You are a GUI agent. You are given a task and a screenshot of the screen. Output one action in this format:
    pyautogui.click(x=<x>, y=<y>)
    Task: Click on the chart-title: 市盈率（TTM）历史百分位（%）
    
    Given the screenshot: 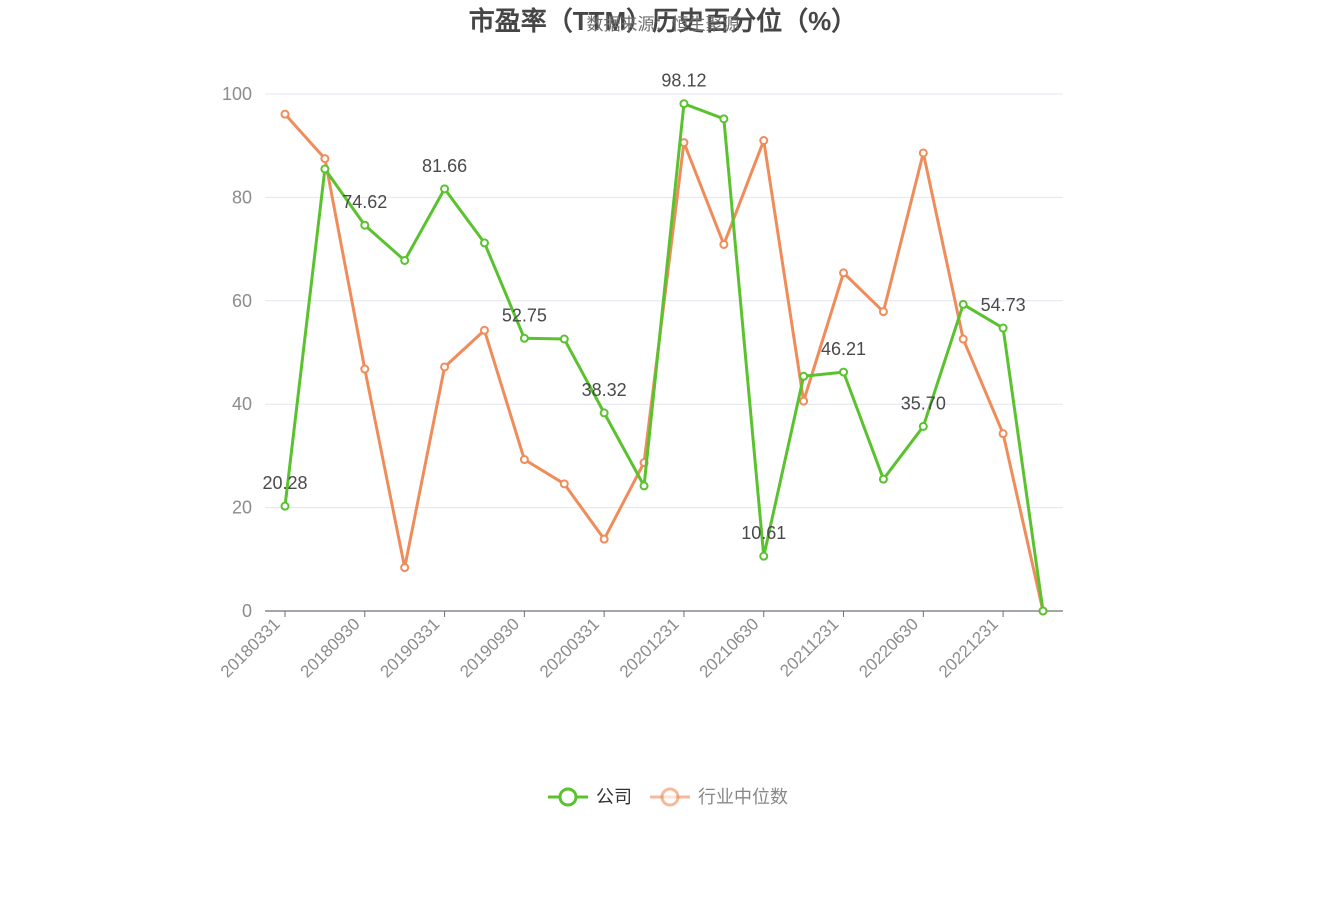 What is the action you would take?
    pyautogui.click(x=663, y=21)
    